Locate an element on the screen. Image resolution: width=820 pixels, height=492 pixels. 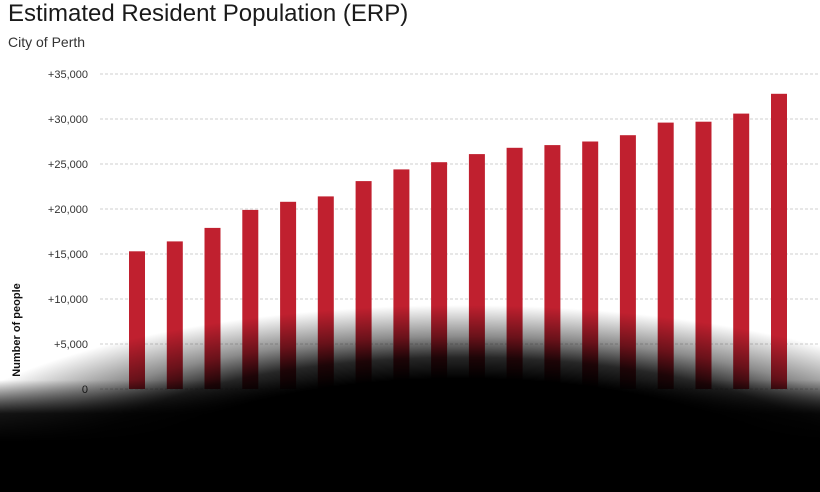
y-tick-label: +15,000 is located at coordinates (68, 255).